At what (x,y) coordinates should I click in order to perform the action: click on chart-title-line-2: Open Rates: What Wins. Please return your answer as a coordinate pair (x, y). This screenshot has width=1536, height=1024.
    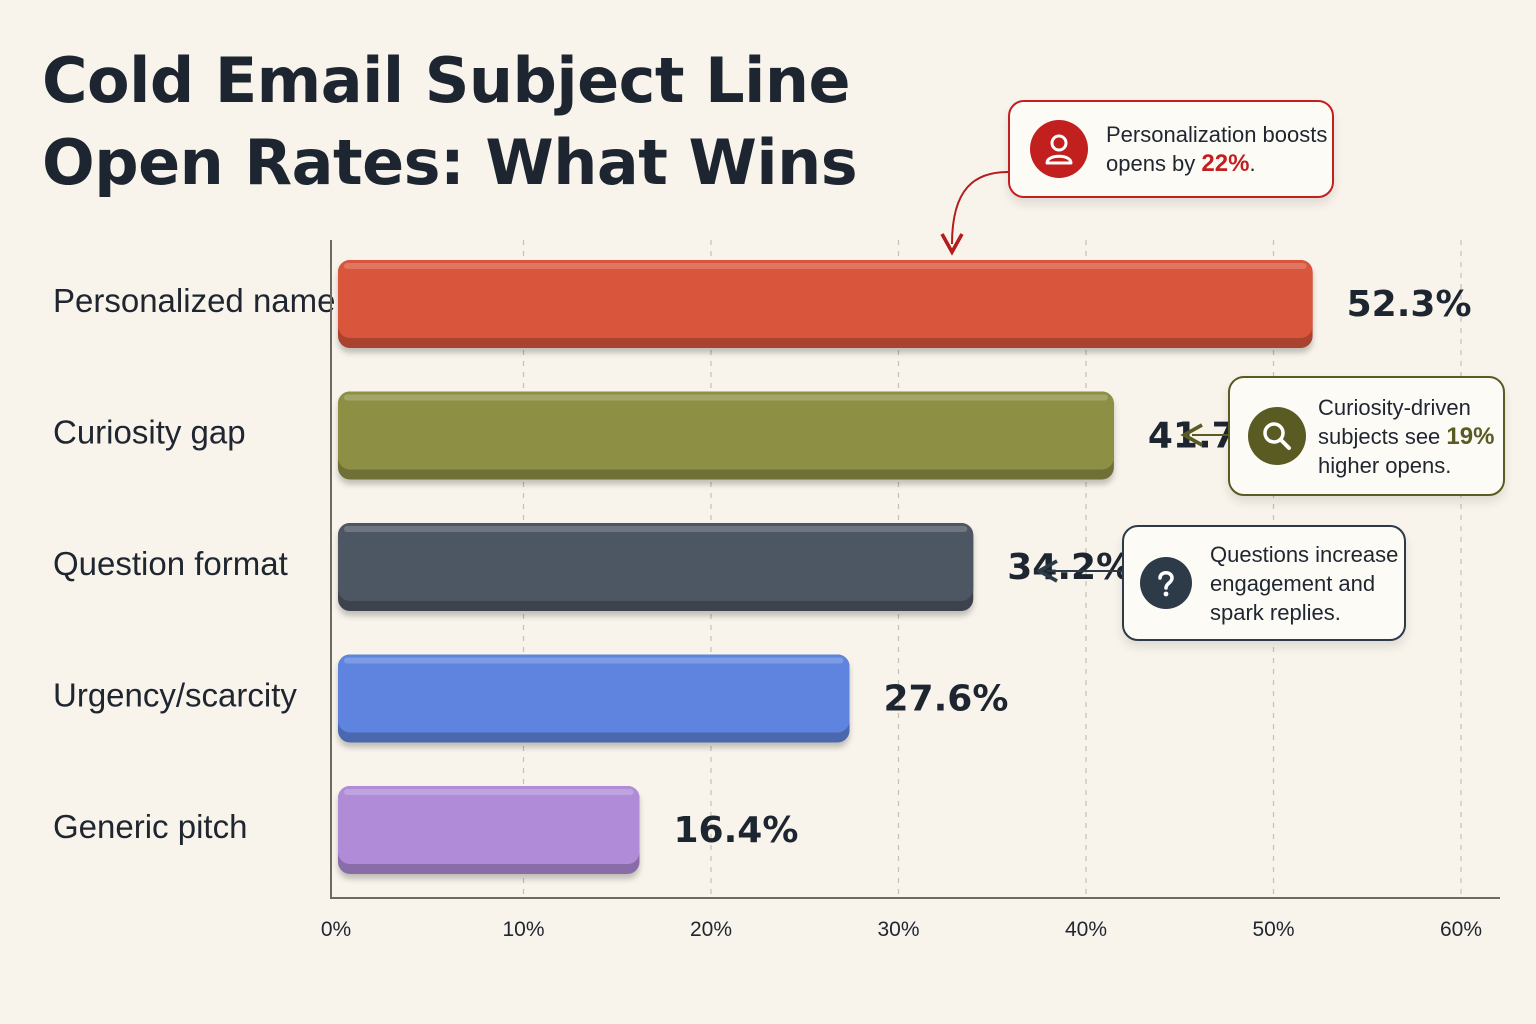
    Looking at the image, I should click on (450, 162).